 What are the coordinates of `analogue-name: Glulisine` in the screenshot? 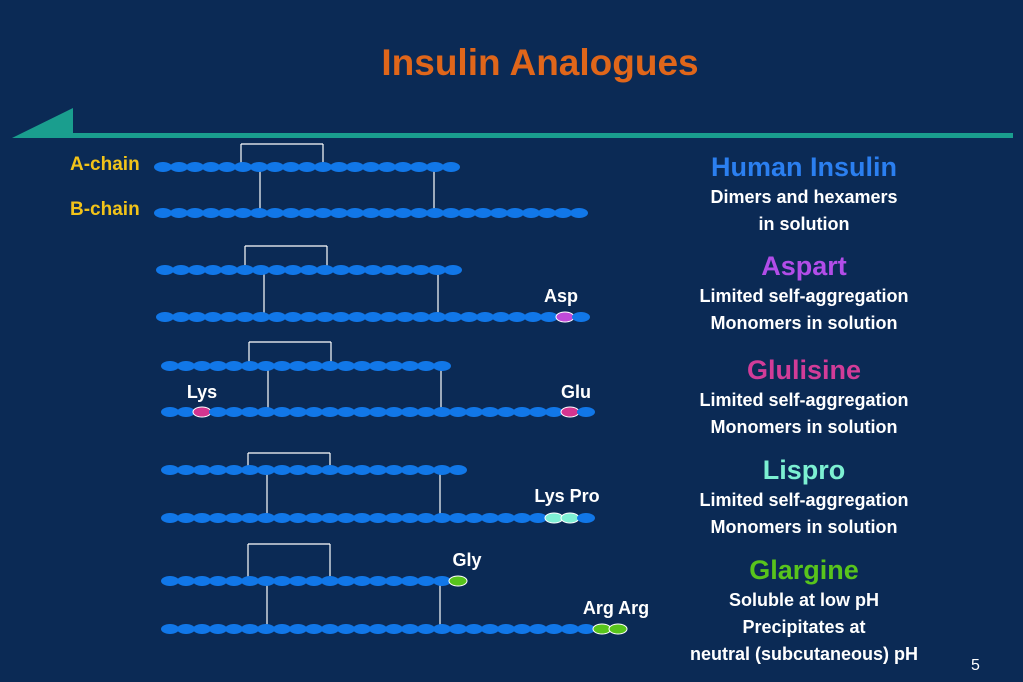 It's located at (804, 370).